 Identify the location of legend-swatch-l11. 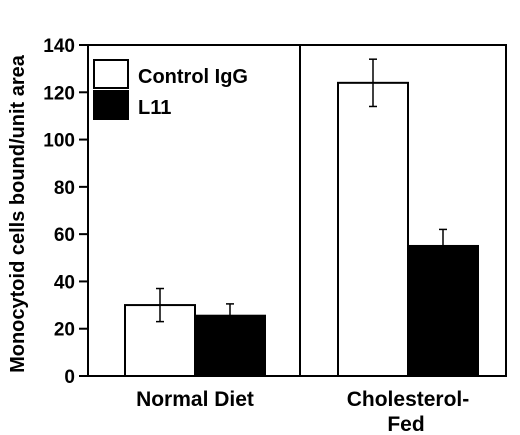
(111, 105).